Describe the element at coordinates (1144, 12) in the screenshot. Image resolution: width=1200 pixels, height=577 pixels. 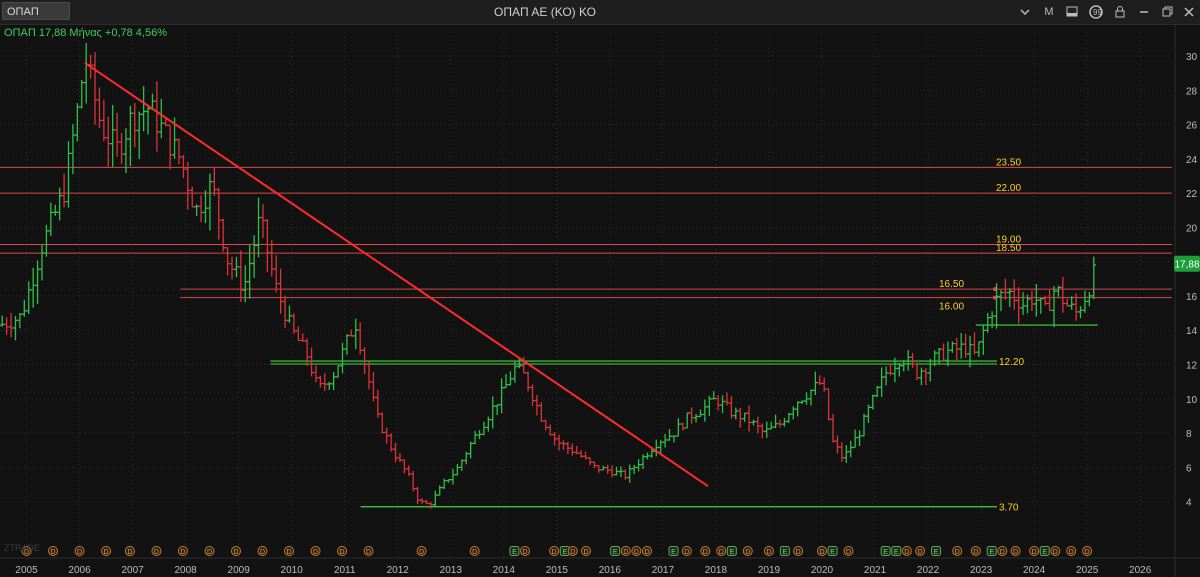
I see `minimize-icon` at that location.